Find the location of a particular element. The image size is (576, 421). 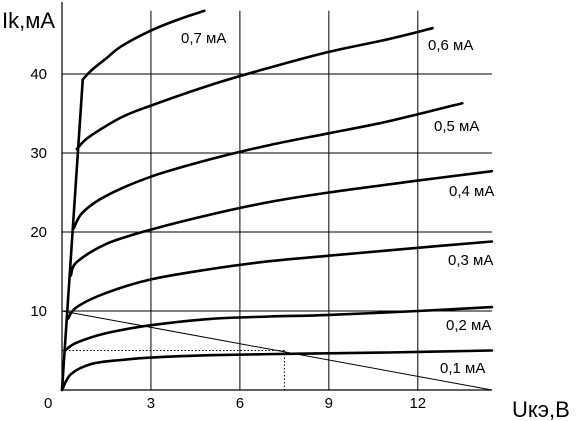

y-tick-label: 40 is located at coordinates (38, 74).